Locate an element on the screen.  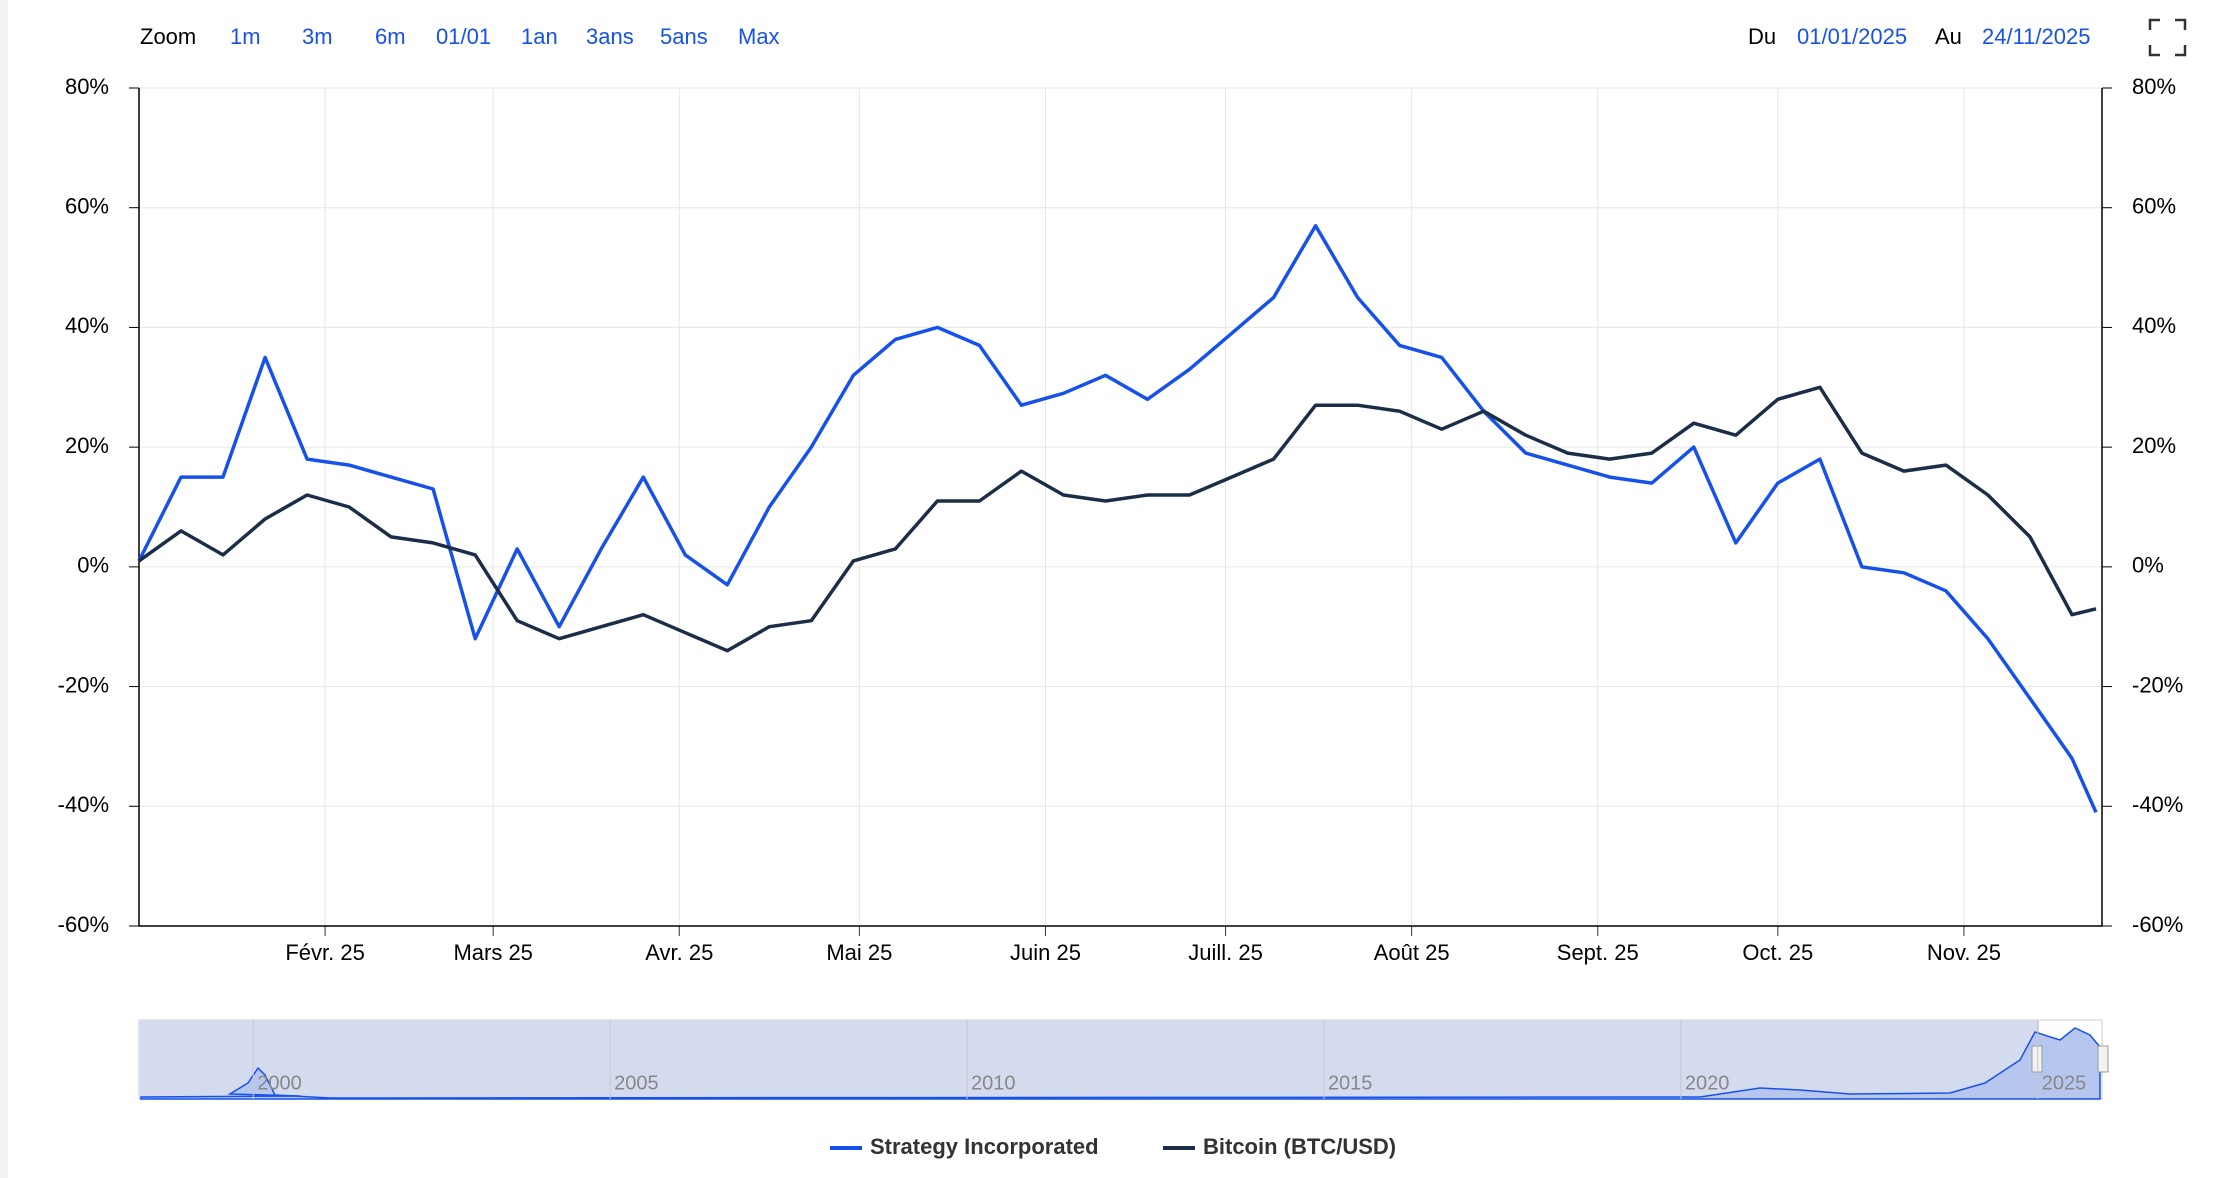
x-tick-label: Avr. 25 is located at coordinates (679, 952).